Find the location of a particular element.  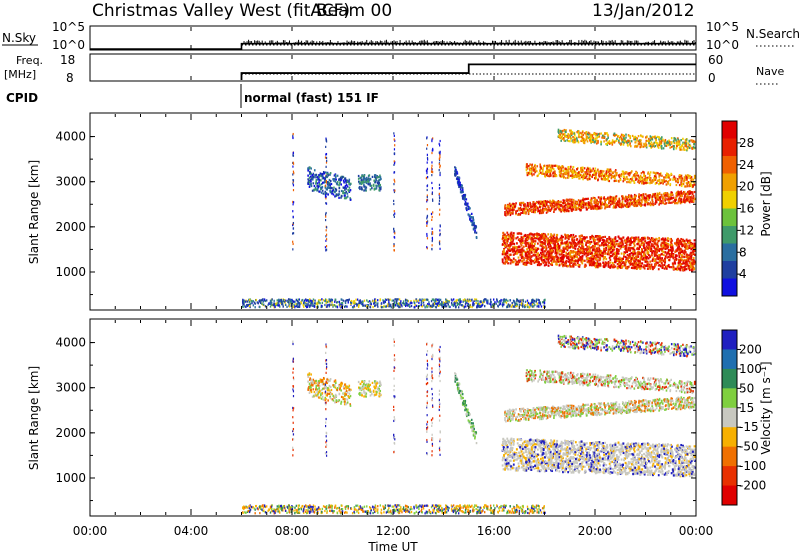

nsky-tick-low: 10^0 is located at coordinates (68, 45).